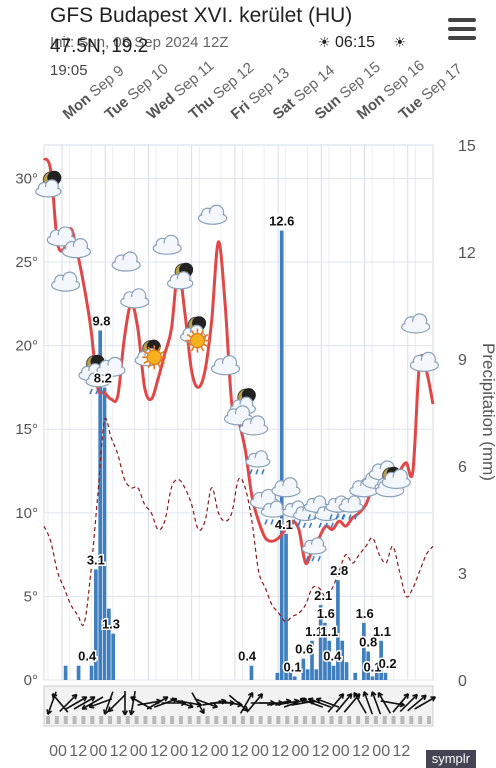 The image size is (496, 768). I want to click on precip-value-halo: 0.8, so click(368, 641).